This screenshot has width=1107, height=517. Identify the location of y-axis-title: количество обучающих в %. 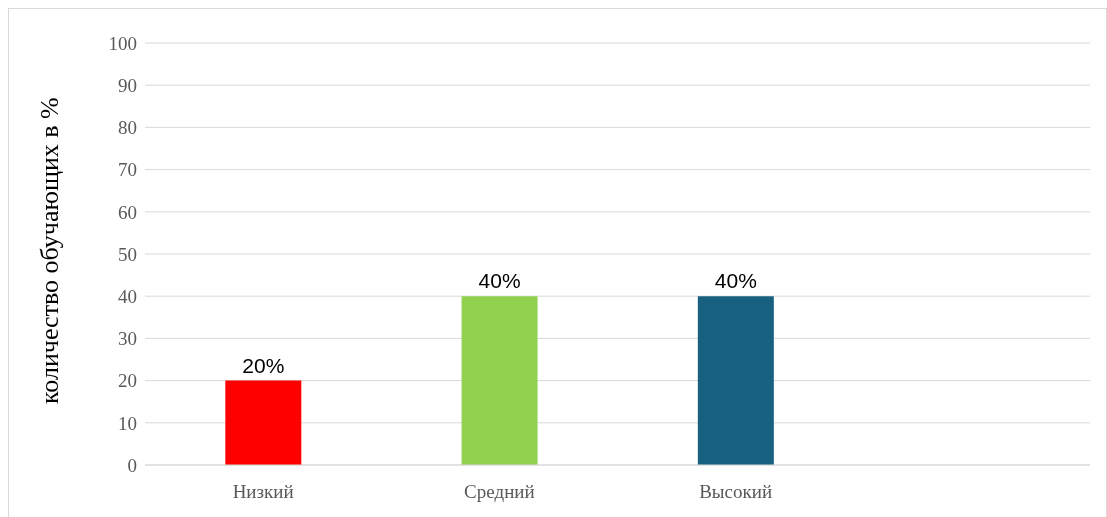
(50, 250).